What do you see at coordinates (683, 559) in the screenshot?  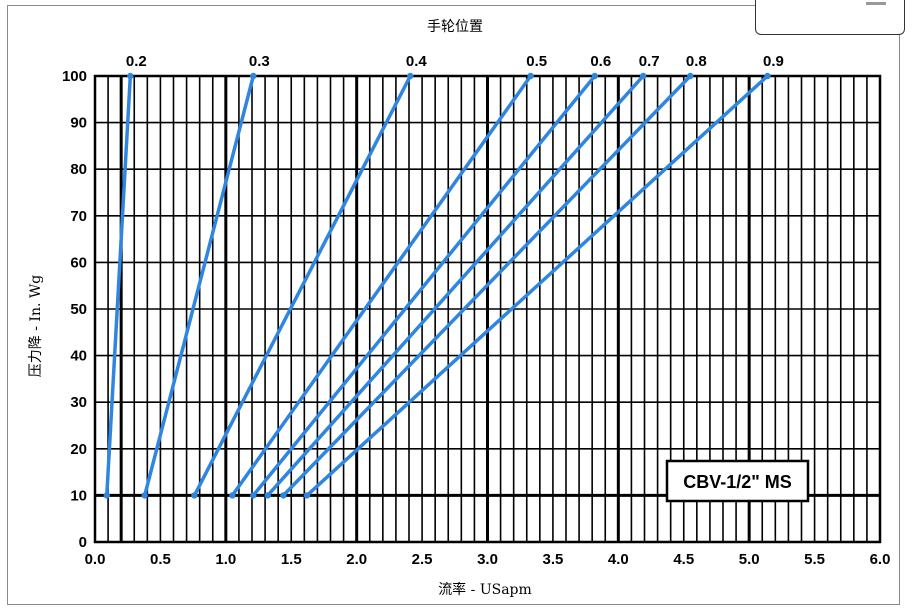 I see `x-tick-label: 4.5` at bounding box center [683, 559].